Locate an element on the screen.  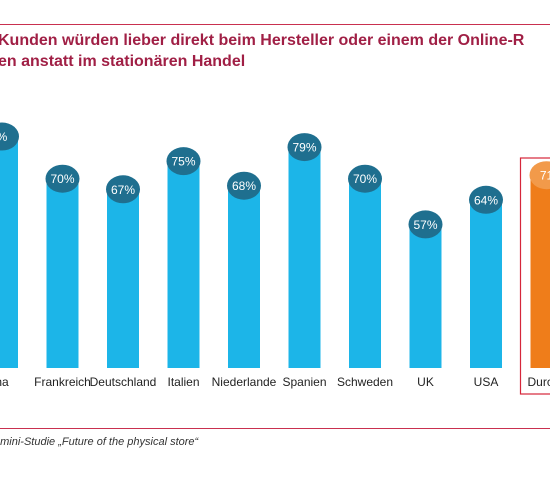
category-label-durchs: Durchs is located at coordinates (539, 382).